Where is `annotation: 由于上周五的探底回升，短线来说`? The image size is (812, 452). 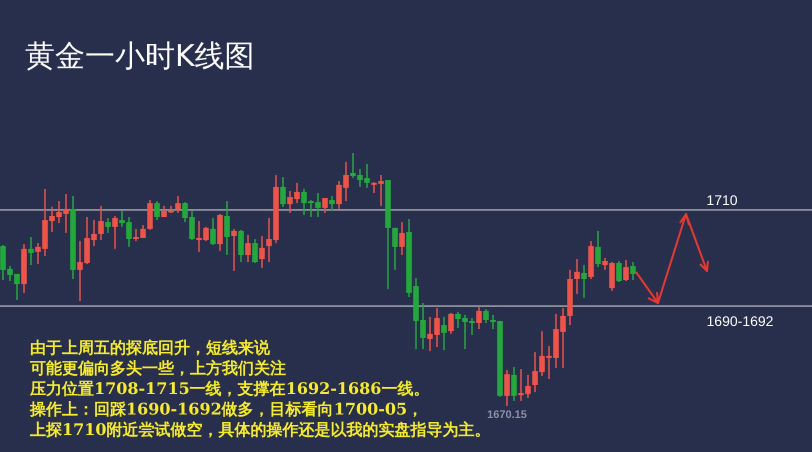 annotation: 由于上周五的探底回升，短线来说 is located at coordinates (150, 347).